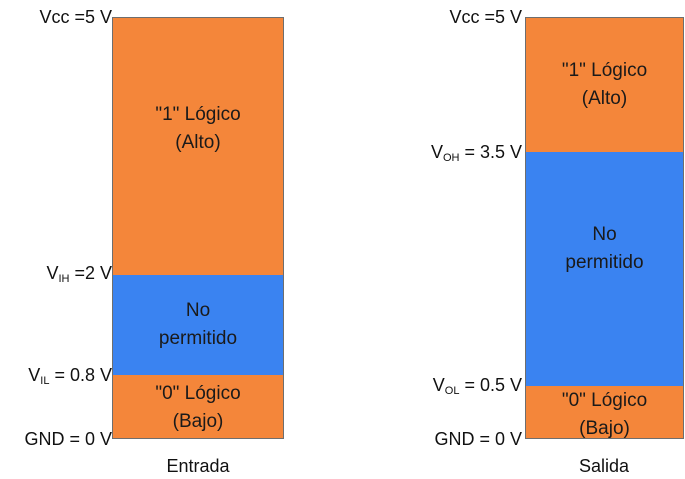 This screenshot has height=479, width=685. I want to click on input-low-sublabel: (Bajo), so click(198, 421).